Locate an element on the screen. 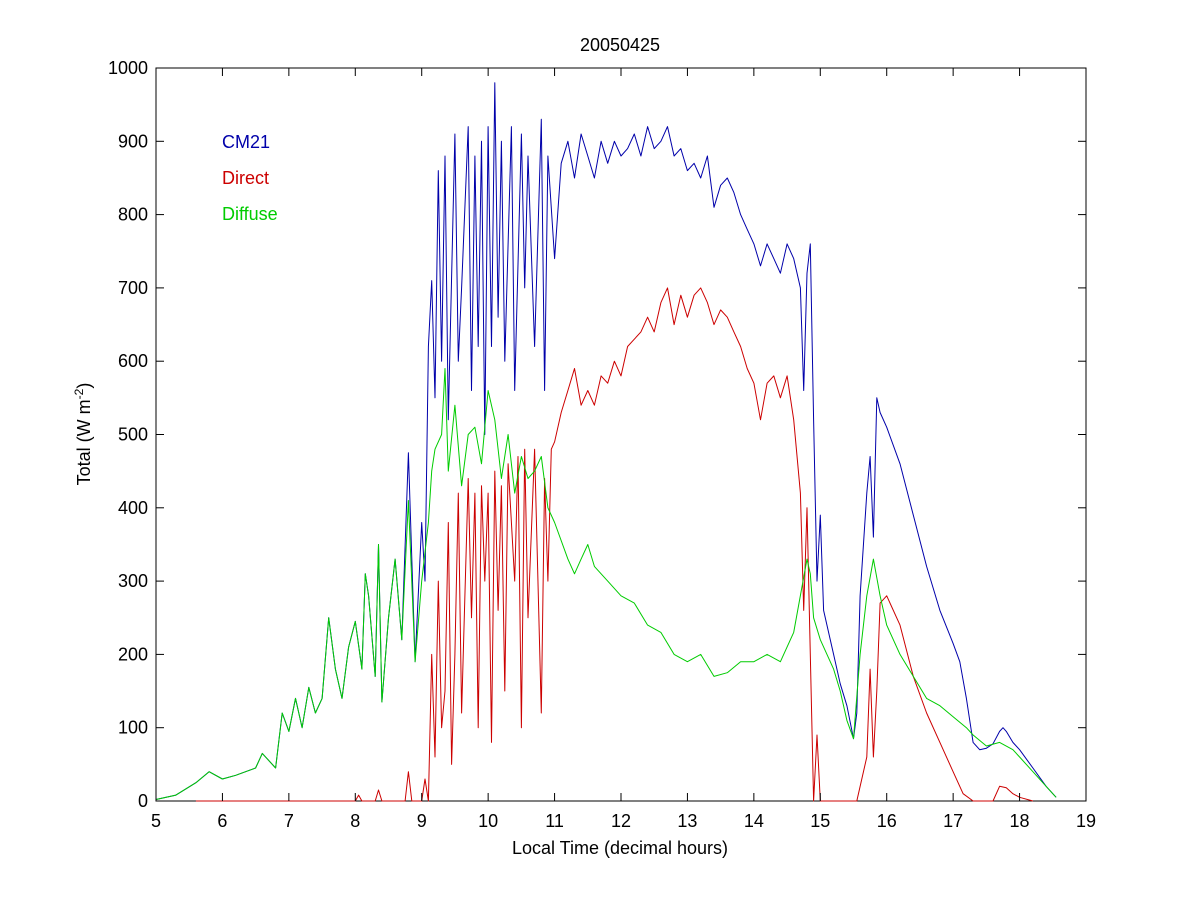  y-tick-label: 300 is located at coordinates (133, 581).